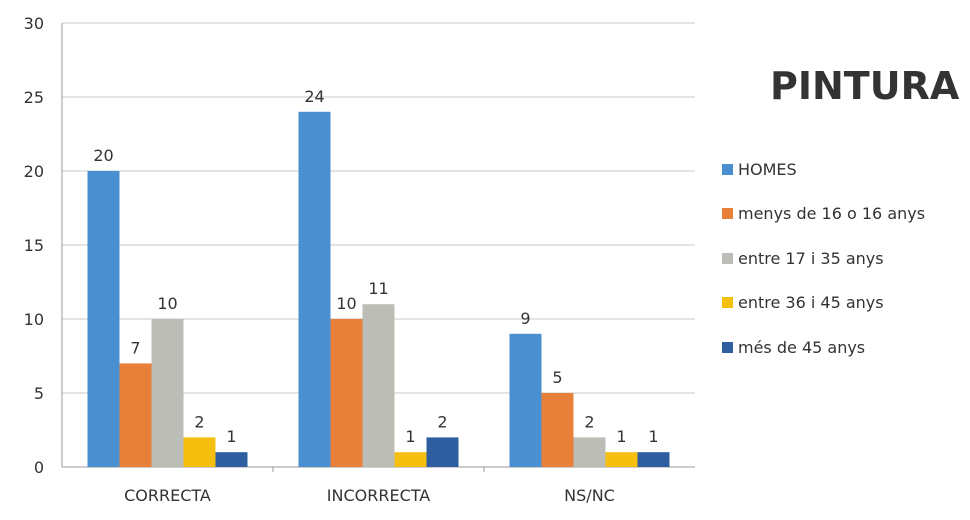  I want to click on legend-label: més de 45 anys, so click(802, 347).